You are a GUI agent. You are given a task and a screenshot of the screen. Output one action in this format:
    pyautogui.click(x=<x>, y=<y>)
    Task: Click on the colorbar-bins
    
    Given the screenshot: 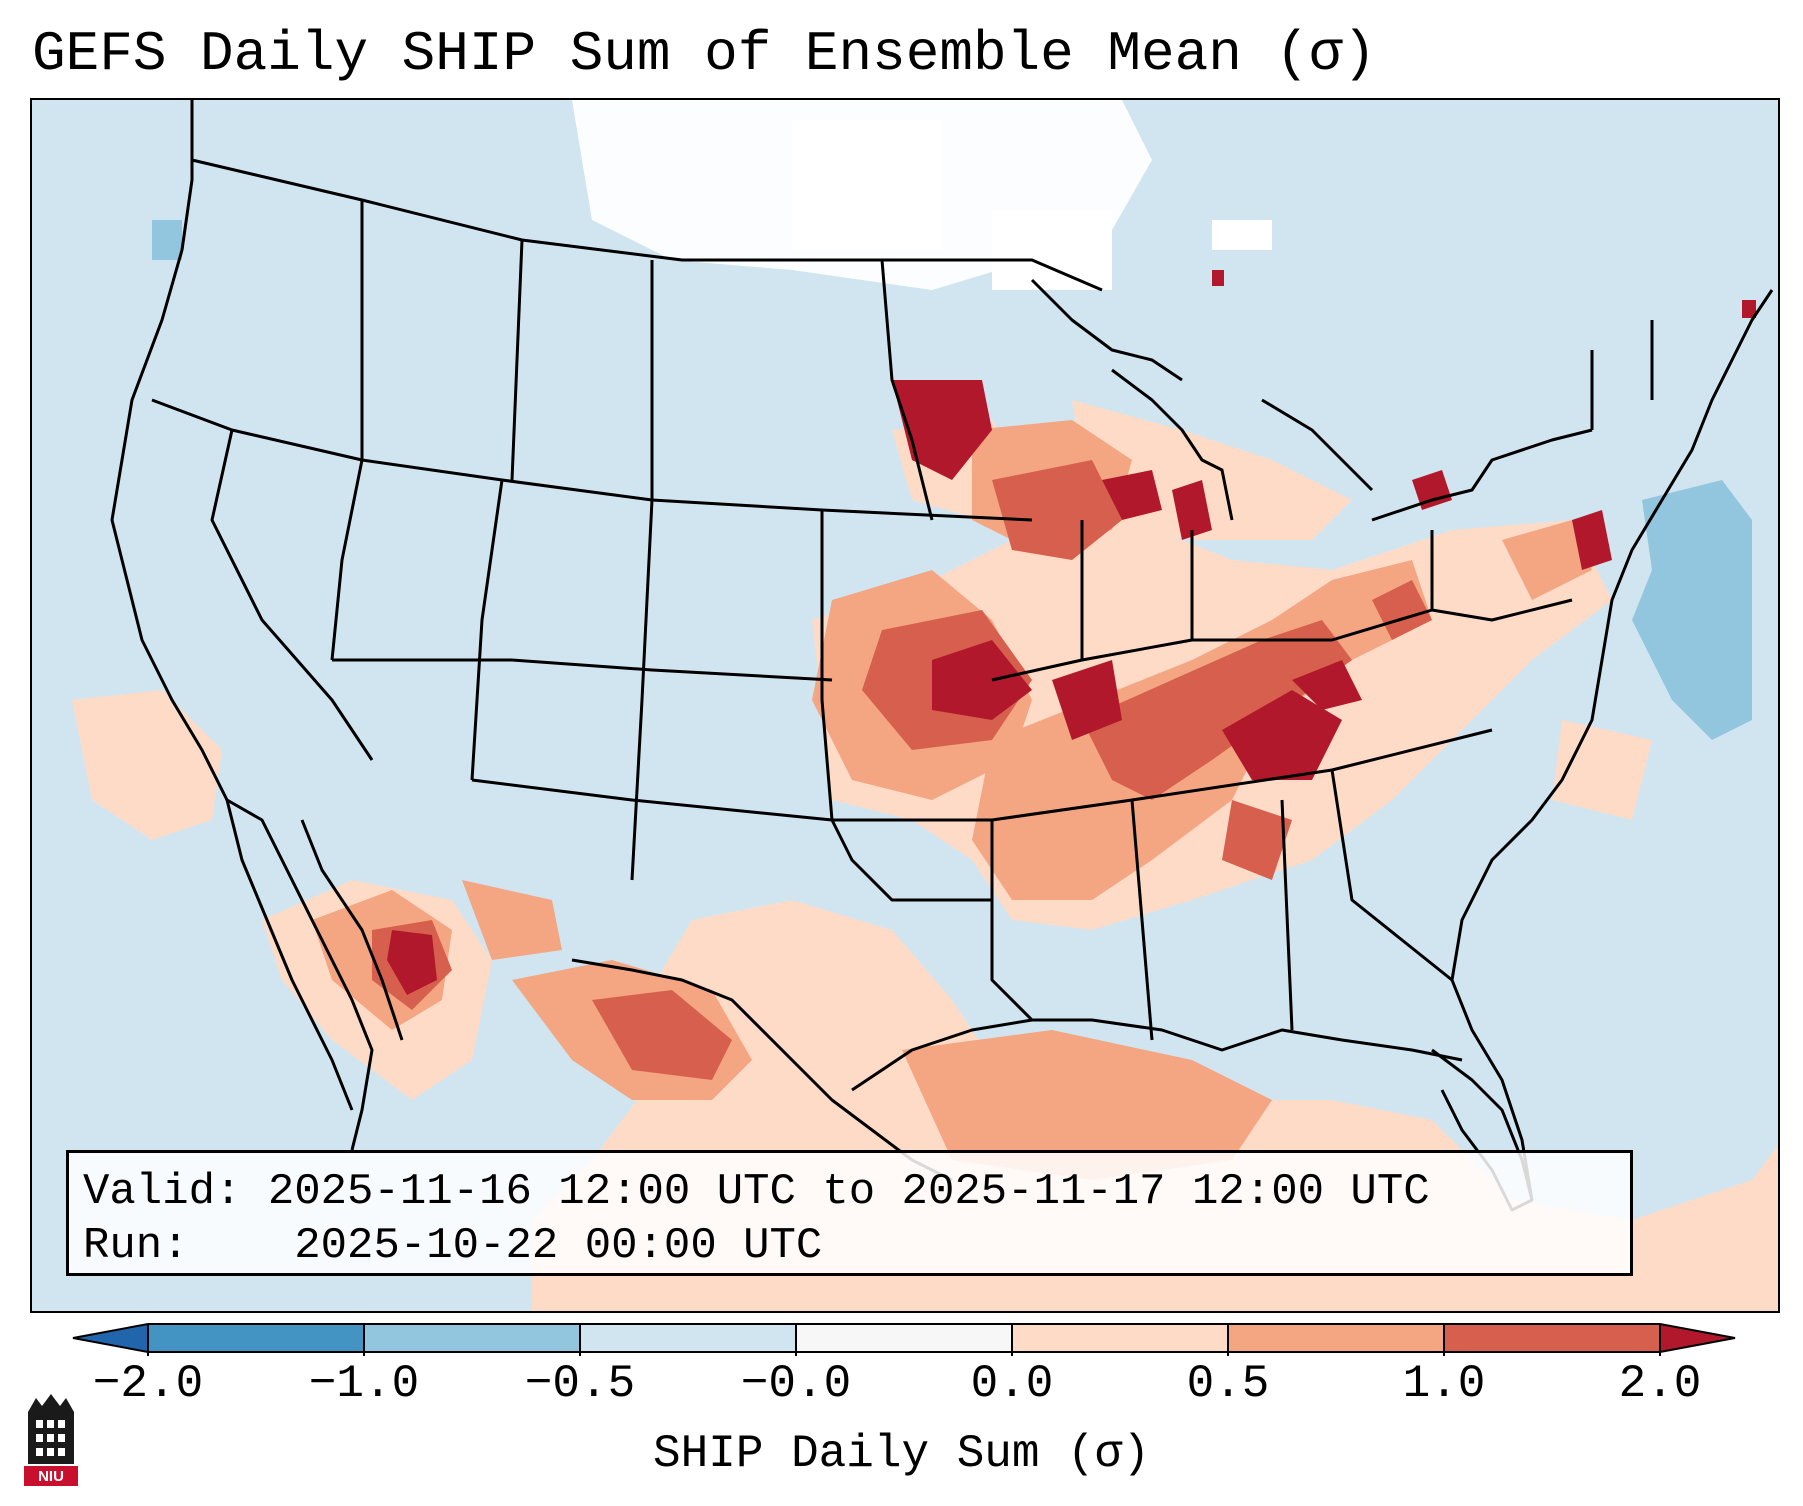 What is the action you would take?
    pyautogui.click(x=904, y=1338)
    